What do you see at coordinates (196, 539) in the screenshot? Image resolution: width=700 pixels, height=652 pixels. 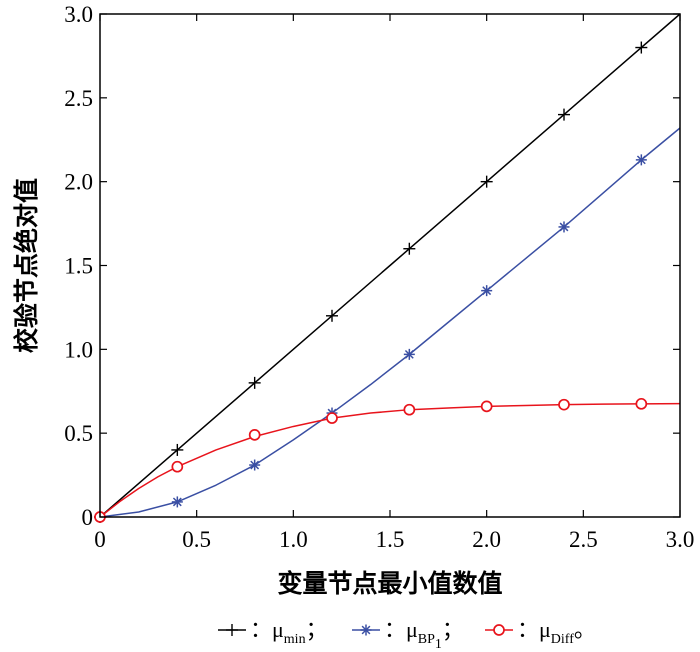 I see `x-tick-label: 0.5` at bounding box center [196, 539].